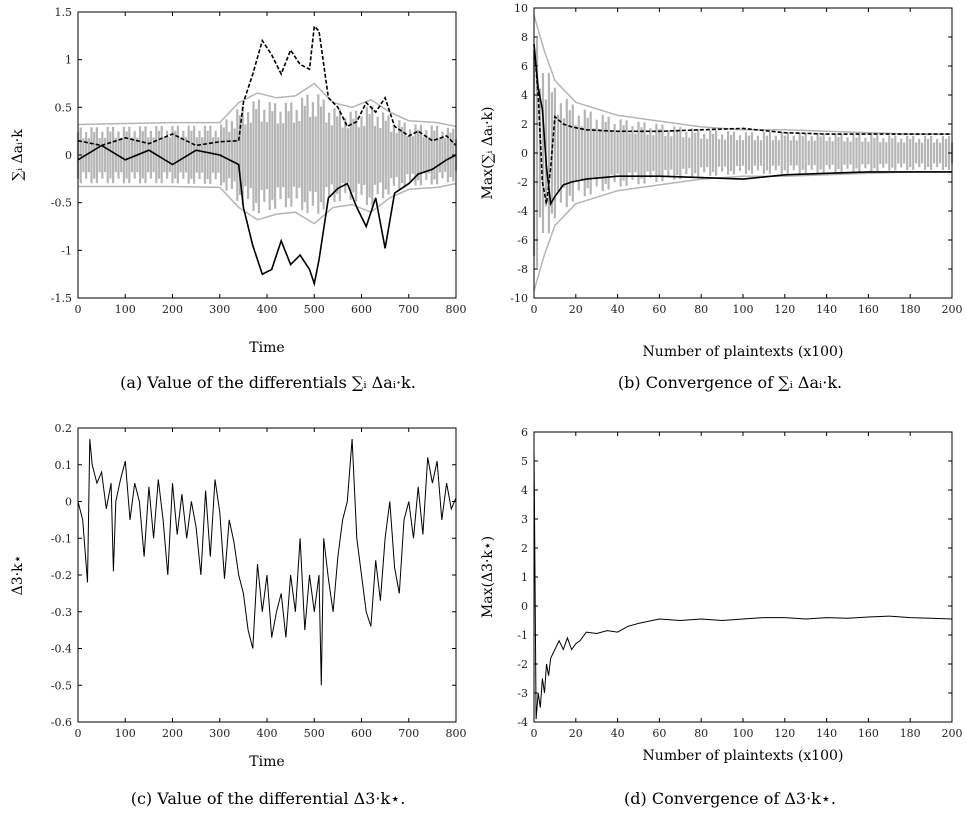 This screenshot has width=966, height=815. I want to click on y-tick-label: 0.1, so click(64, 465).